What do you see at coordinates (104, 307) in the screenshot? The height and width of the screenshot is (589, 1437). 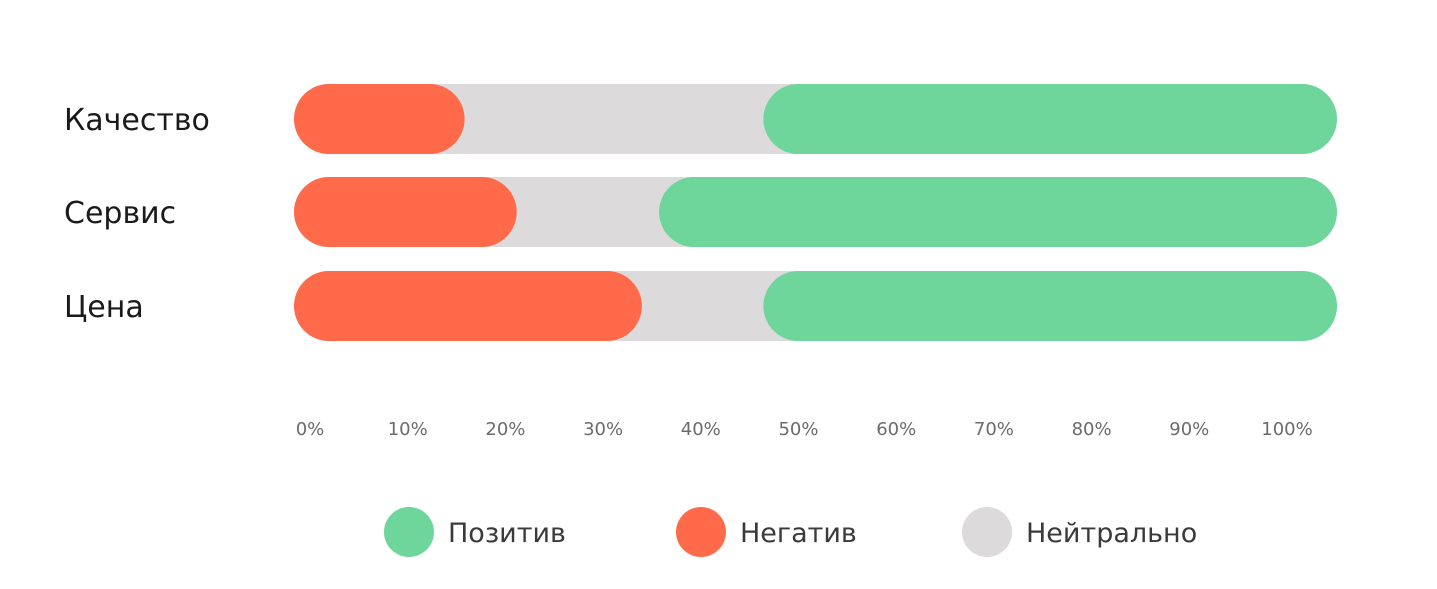 I see `category-label: Цена` at bounding box center [104, 307].